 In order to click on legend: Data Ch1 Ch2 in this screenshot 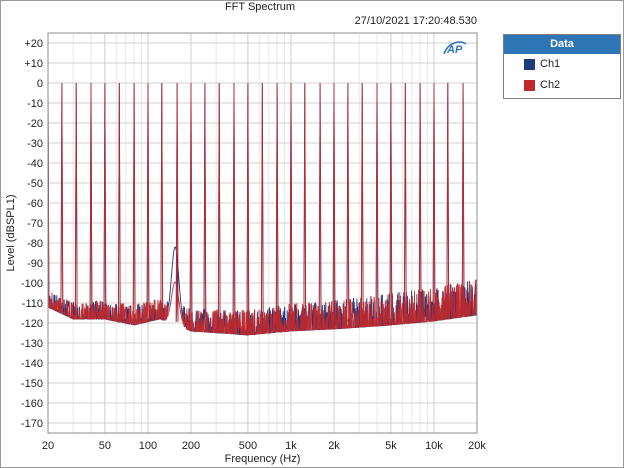, I will do `click(562, 66)`.